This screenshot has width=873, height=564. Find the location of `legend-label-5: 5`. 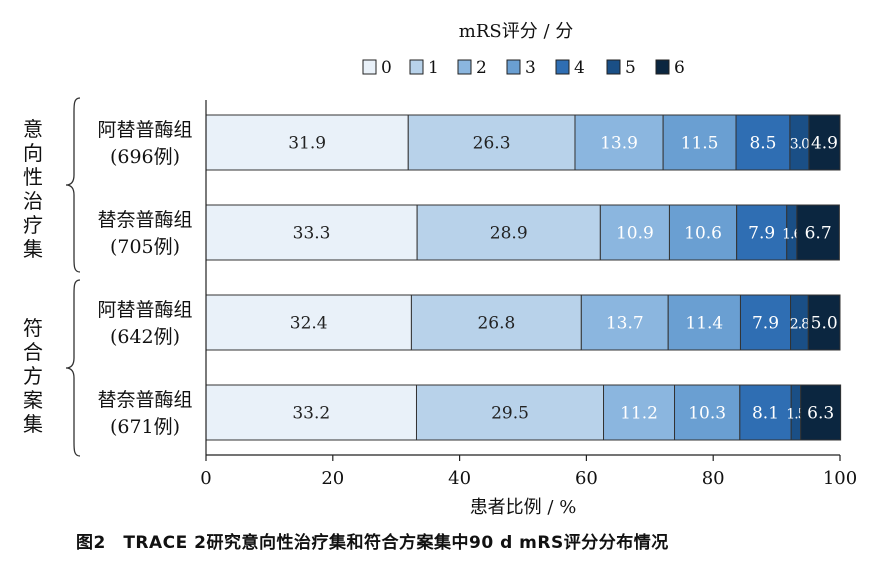

legend-label-5: 5 is located at coordinates (630, 68).